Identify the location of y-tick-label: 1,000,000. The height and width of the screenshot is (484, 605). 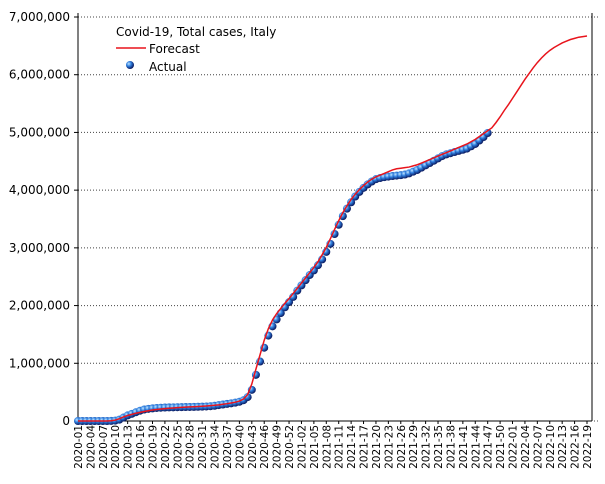
(39, 363).